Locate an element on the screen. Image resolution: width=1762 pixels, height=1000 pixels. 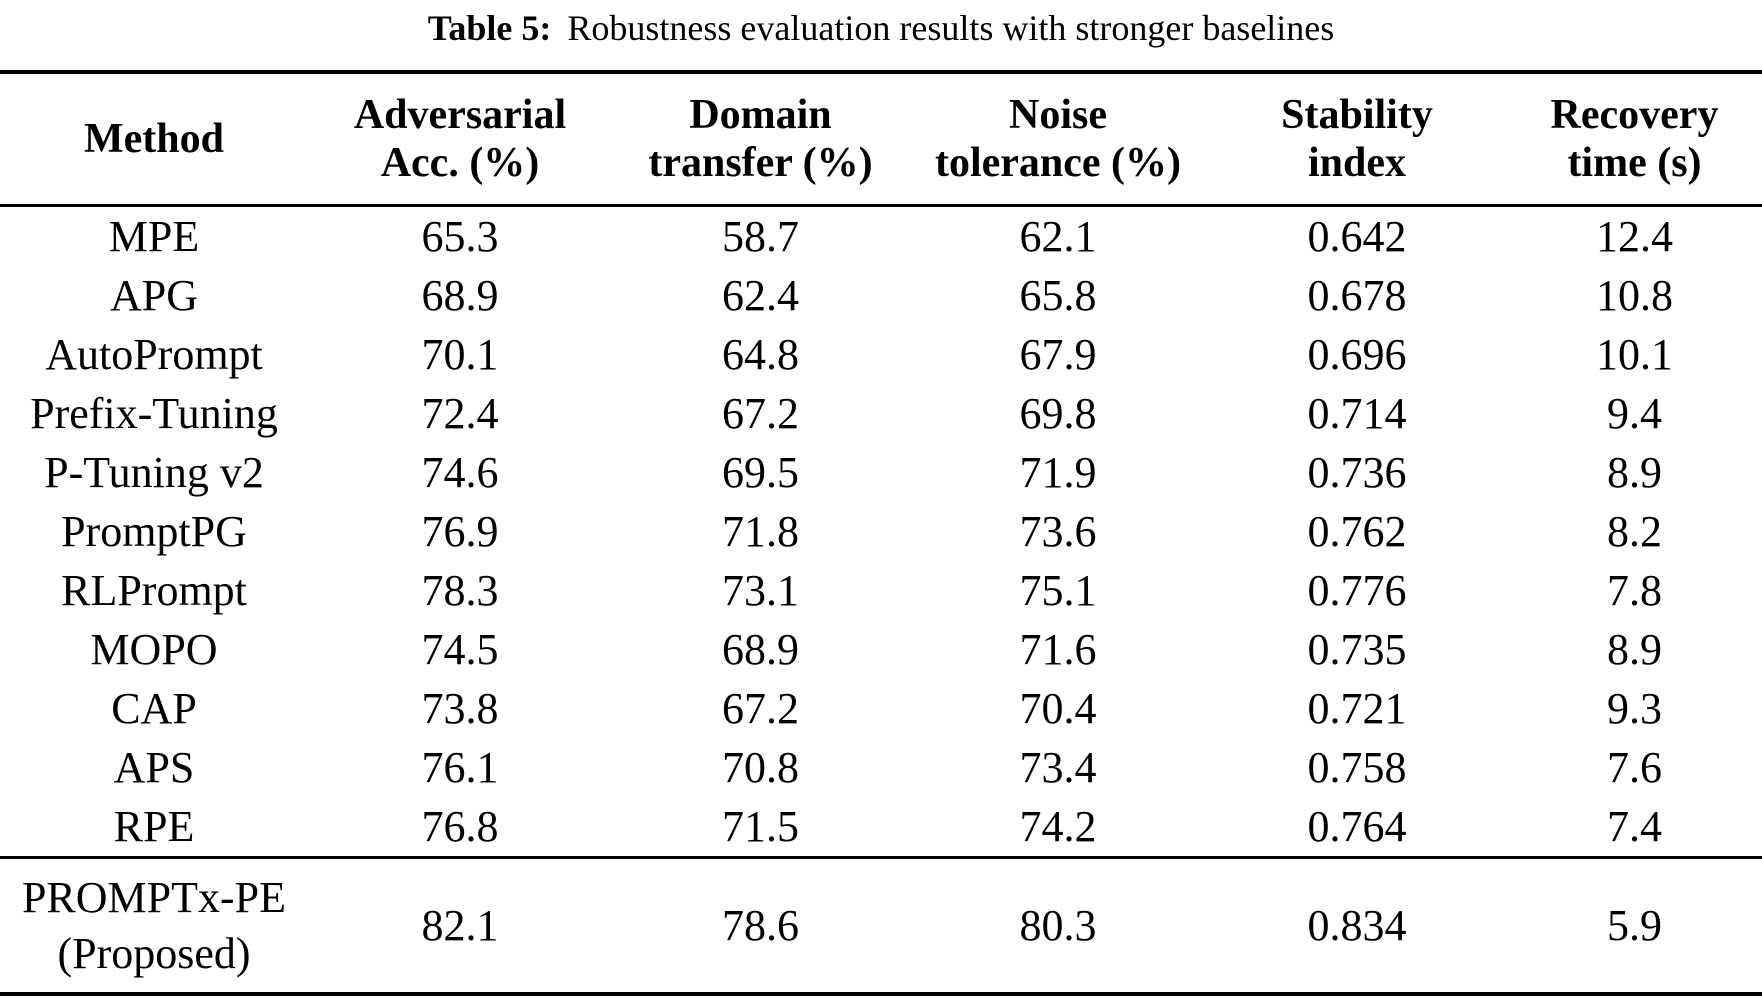
adversarial-acc-cell: 82.1 is located at coordinates (460, 926).